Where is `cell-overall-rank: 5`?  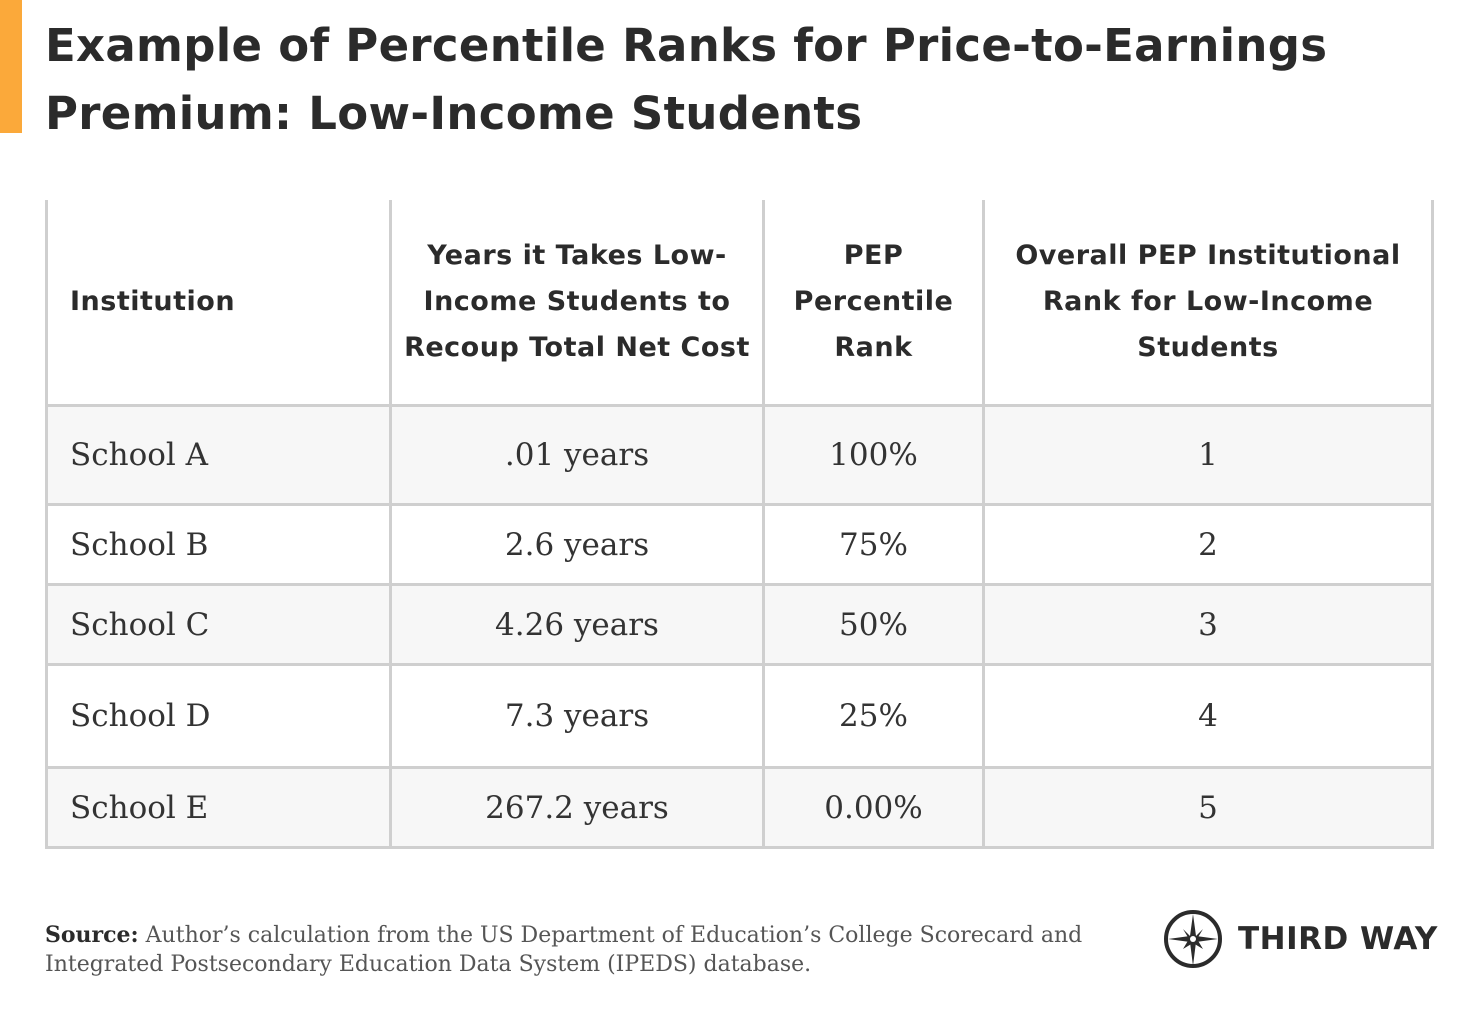 cell-overall-rank: 5 is located at coordinates (1208, 807).